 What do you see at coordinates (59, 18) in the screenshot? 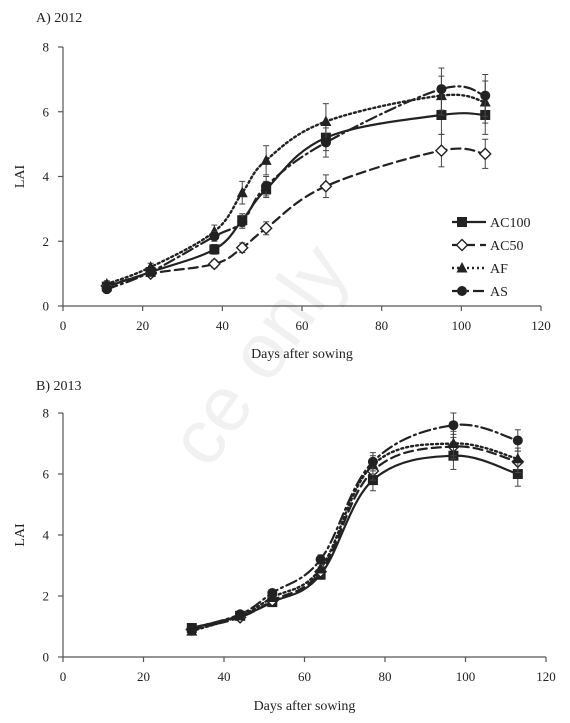
I see `chart-title: A) 2012` at bounding box center [59, 18].